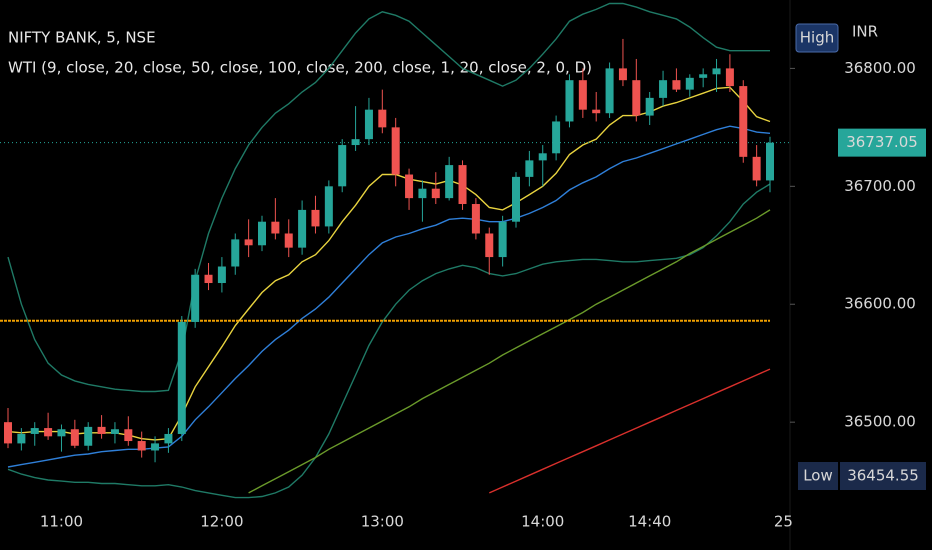  Describe the element at coordinates (880, 422) in the screenshot. I see `y-tick-label: 36500.00` at that location.